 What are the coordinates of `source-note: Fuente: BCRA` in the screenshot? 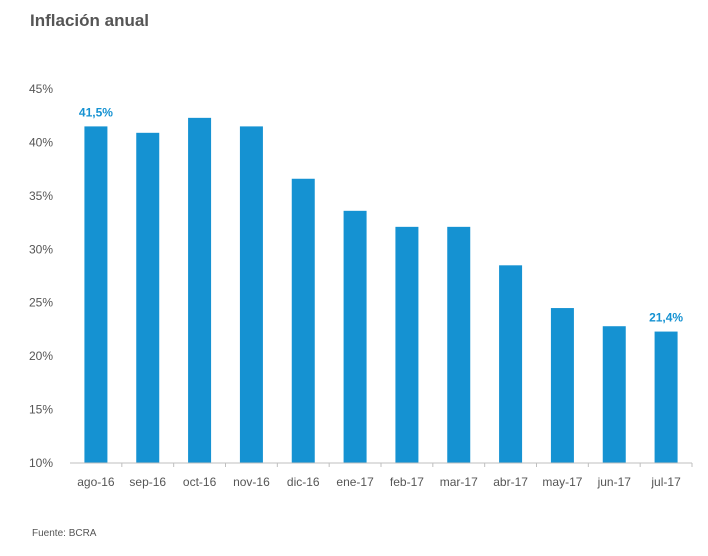 It's located at (64, 533).